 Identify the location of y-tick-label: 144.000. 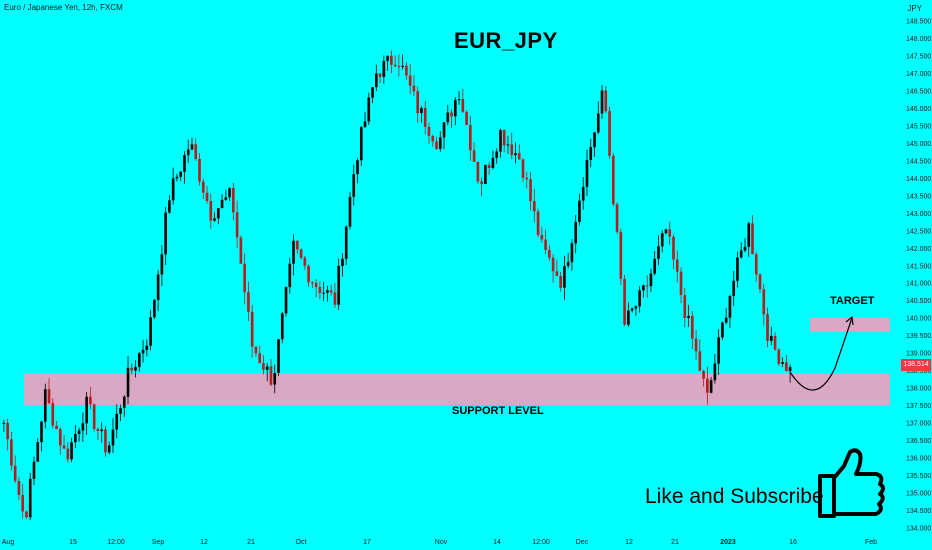
(918, 179).